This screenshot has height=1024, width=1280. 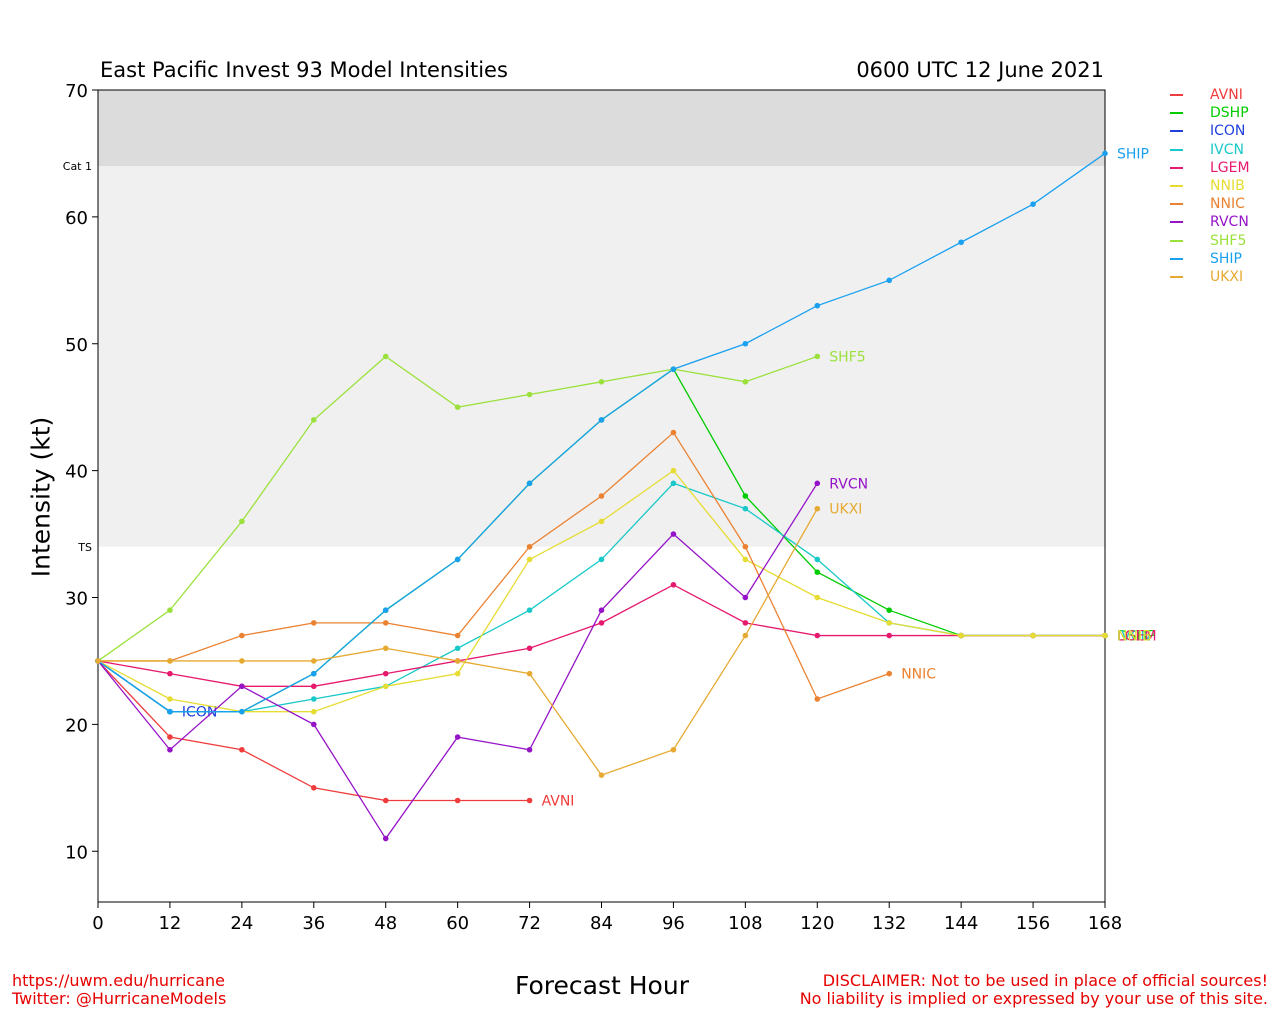 I want to click on x-tick-label: 48, so click(x=385, y=923).